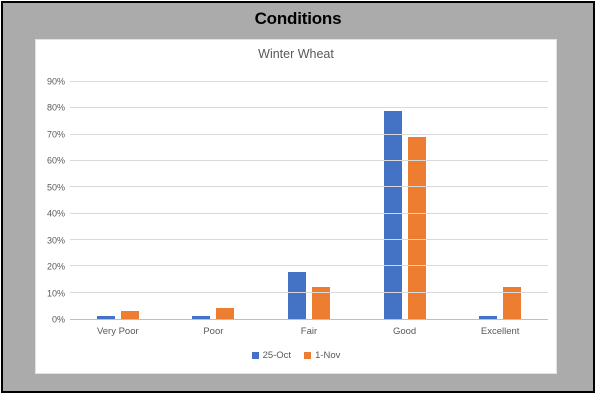 The height and width of the screenshot is (400, 601). What do you see at coordinates (118, 200) in the screenshot?
I see `bar-group-very-poor` at bounding box center [118, 200].